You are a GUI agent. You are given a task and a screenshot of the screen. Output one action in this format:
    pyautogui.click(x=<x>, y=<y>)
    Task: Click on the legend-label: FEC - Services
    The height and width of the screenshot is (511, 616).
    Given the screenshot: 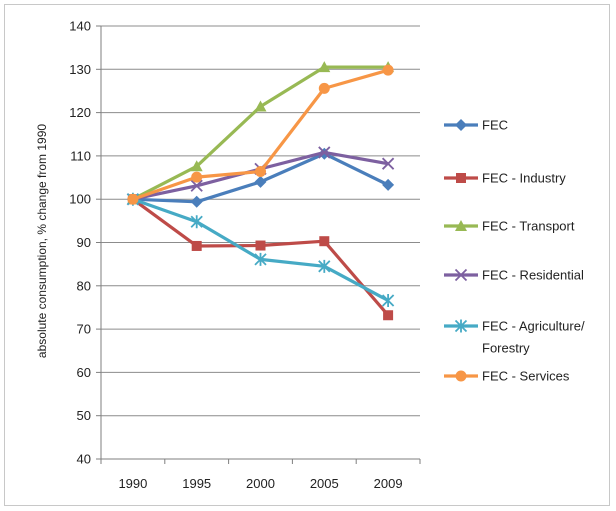 What is the action you would take?
    pyautogui.click(x=526, y=376)
    